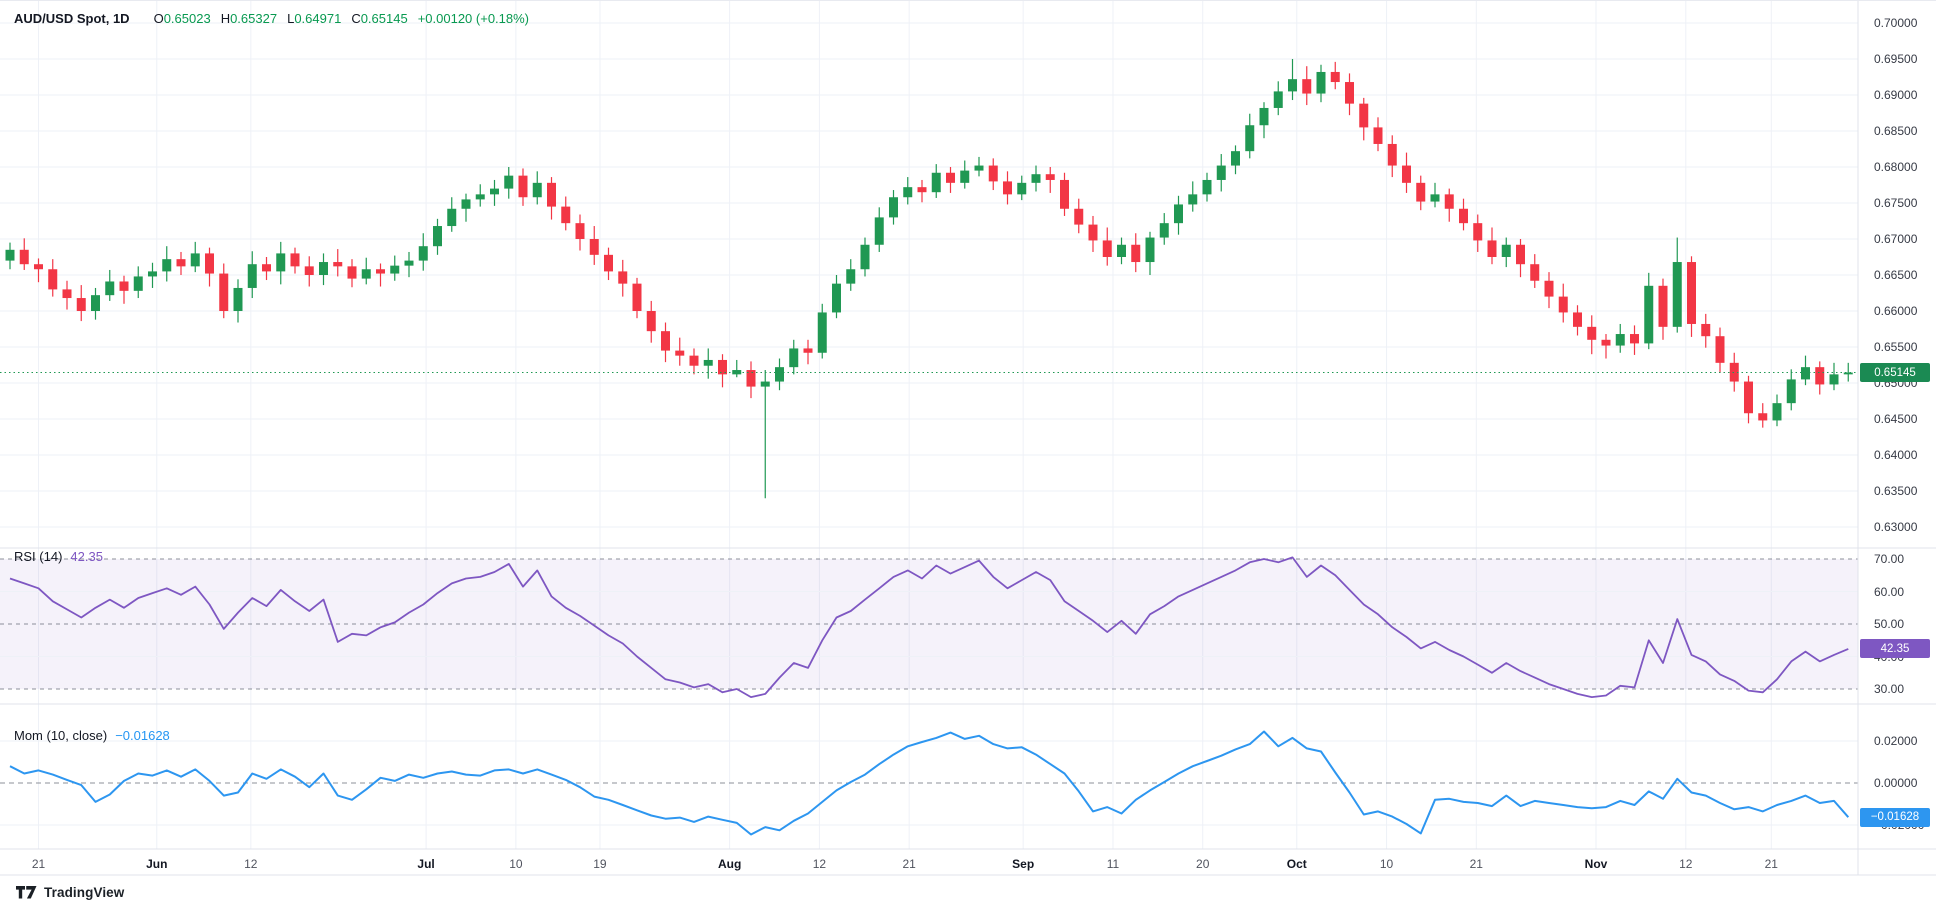 This screenshot has width=1936, height=911. Describe the element at coordinates (1896, 167) in the screenshot. I see `price-axis-label: 0.68000` at that location.